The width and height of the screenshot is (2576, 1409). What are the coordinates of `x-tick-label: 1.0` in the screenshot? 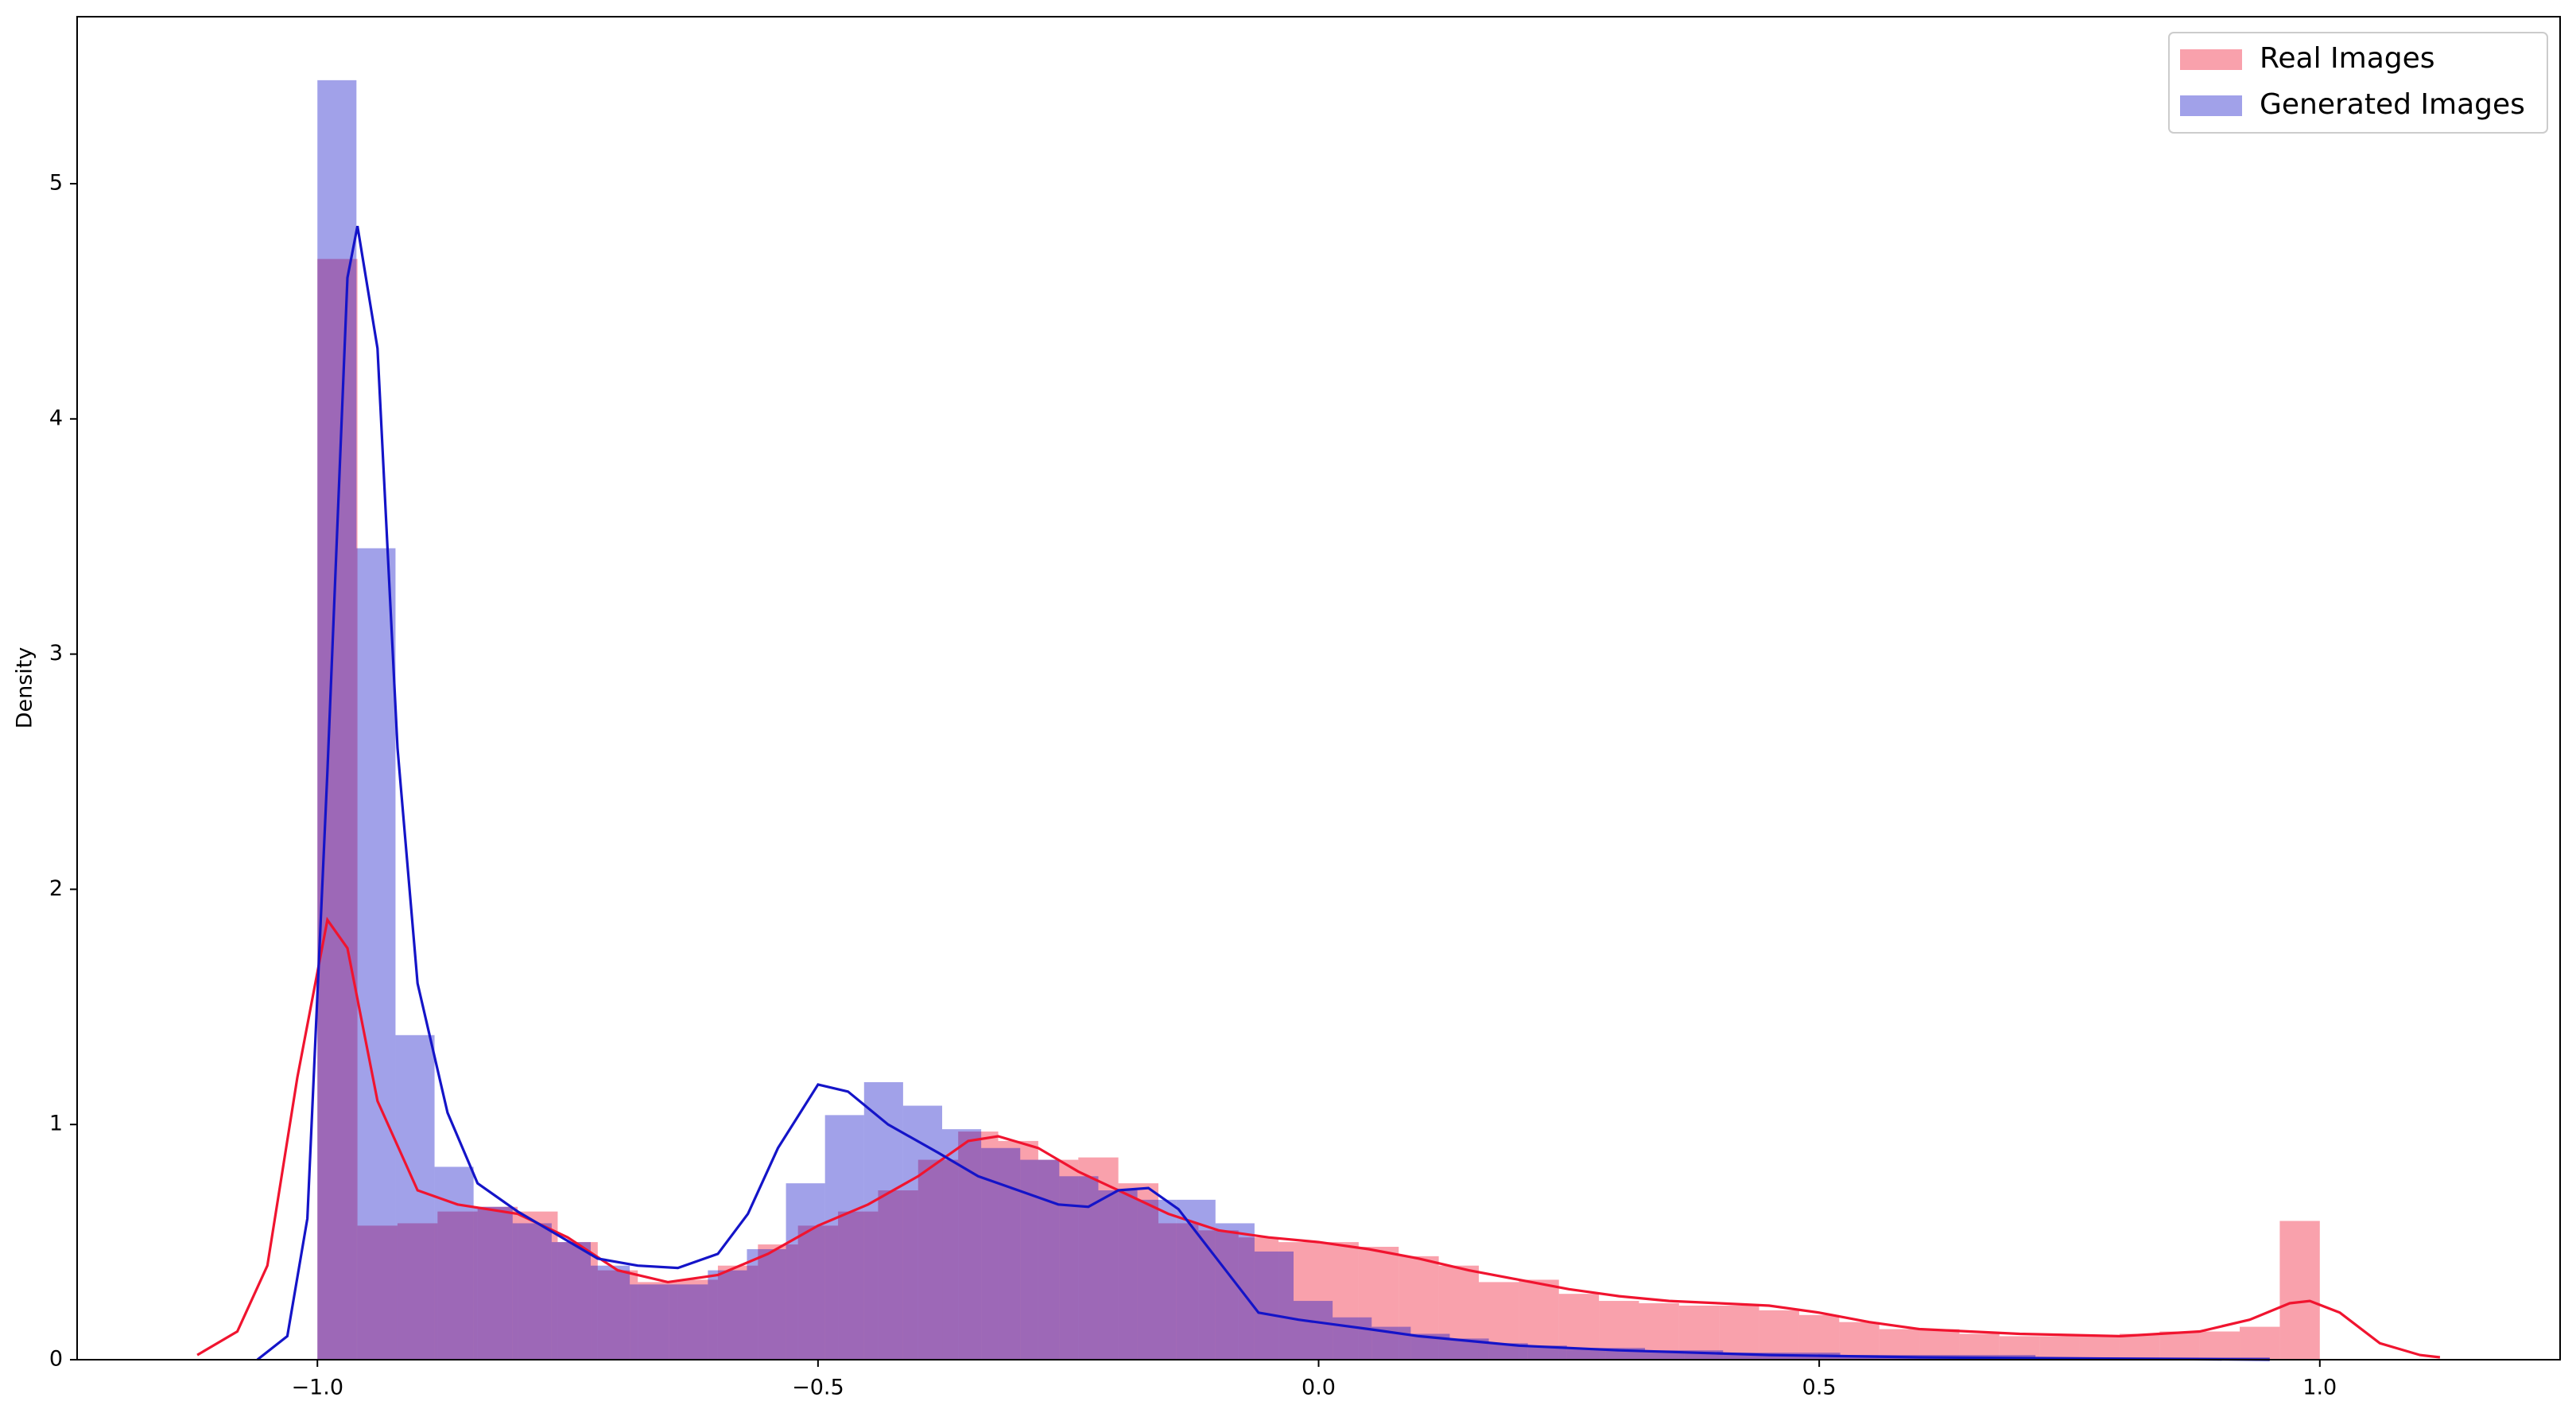 It's located at (2320, 1388).